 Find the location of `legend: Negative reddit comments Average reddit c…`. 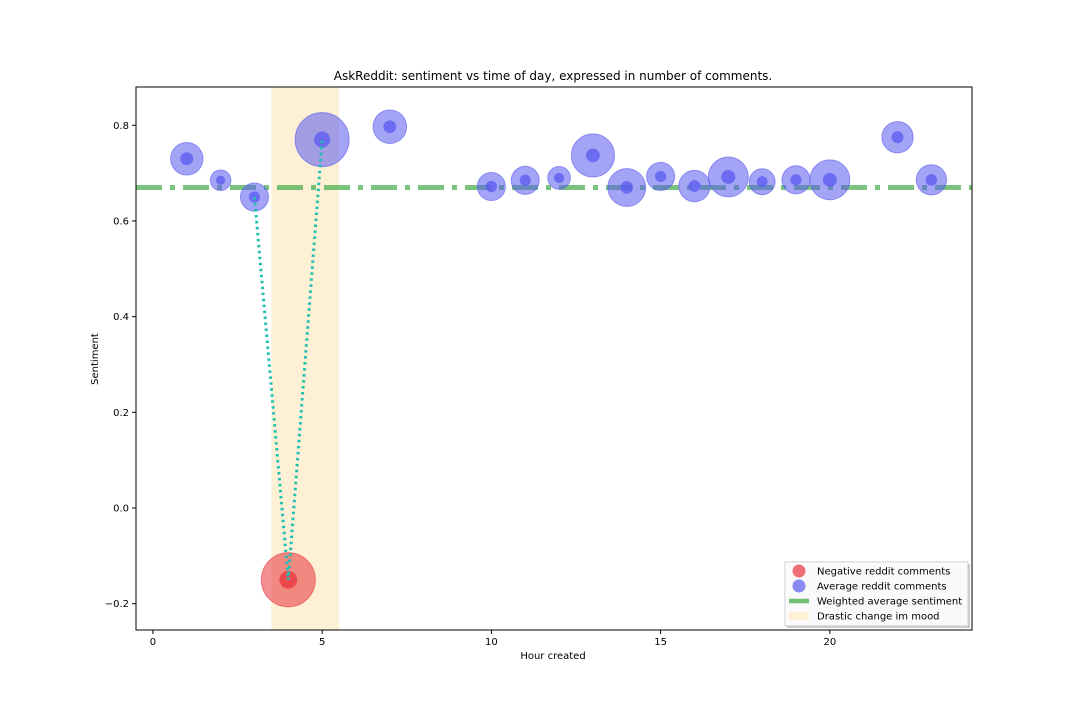

legend: Negative reddit comments Average reddit c… is located at coordinates (876, 594).